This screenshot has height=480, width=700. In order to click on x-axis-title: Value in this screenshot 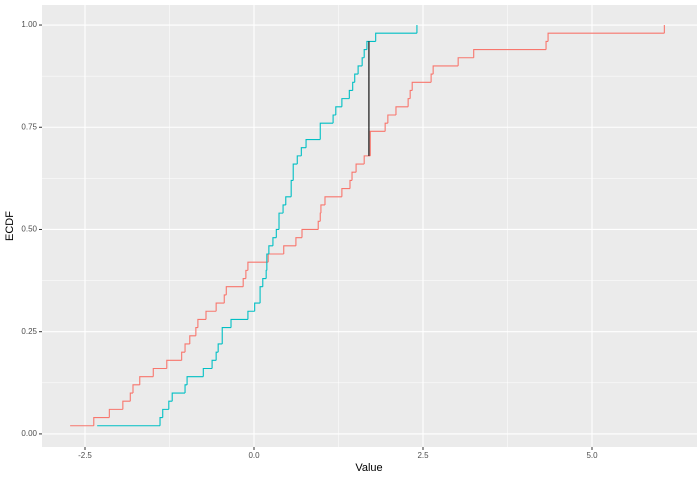, I will do `click(368, 468)`.